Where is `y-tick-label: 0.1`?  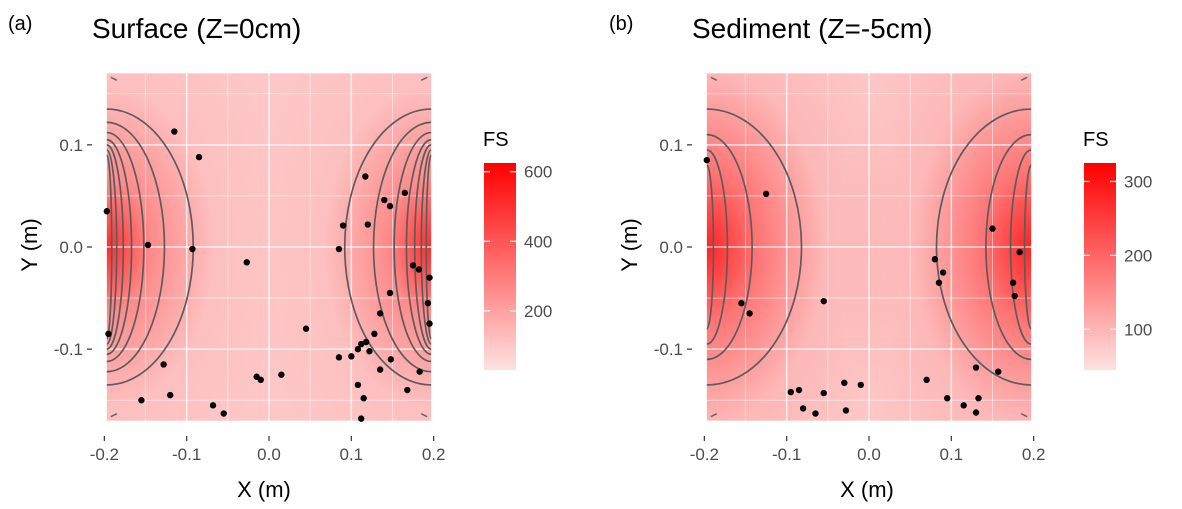 y-tick-label: 0.1 is located at coordinates (71, 145).